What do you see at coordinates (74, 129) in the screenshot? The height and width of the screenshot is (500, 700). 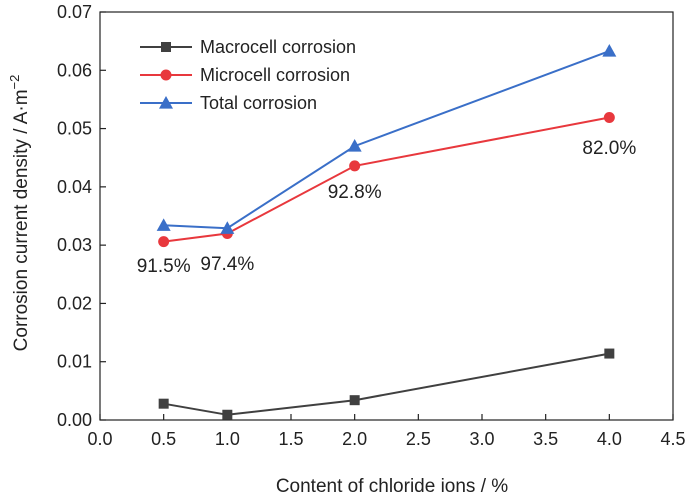 I see `y-tick-label: 0.05` at bounding box center [74, 129].